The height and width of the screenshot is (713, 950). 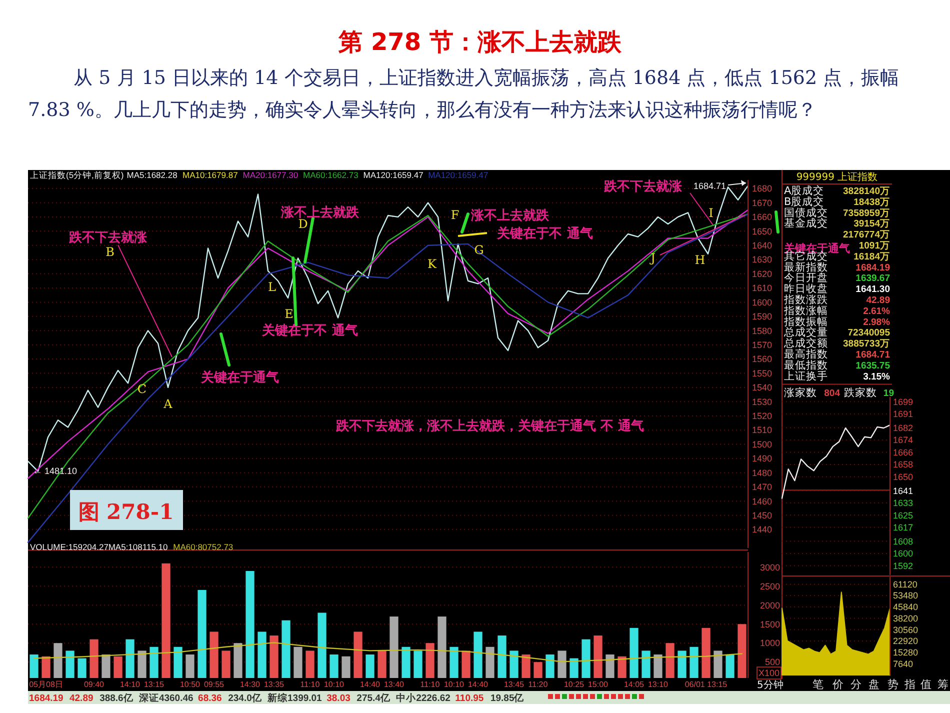 I want to click on y-tick-label: 1480, so click(x=762, y=473).